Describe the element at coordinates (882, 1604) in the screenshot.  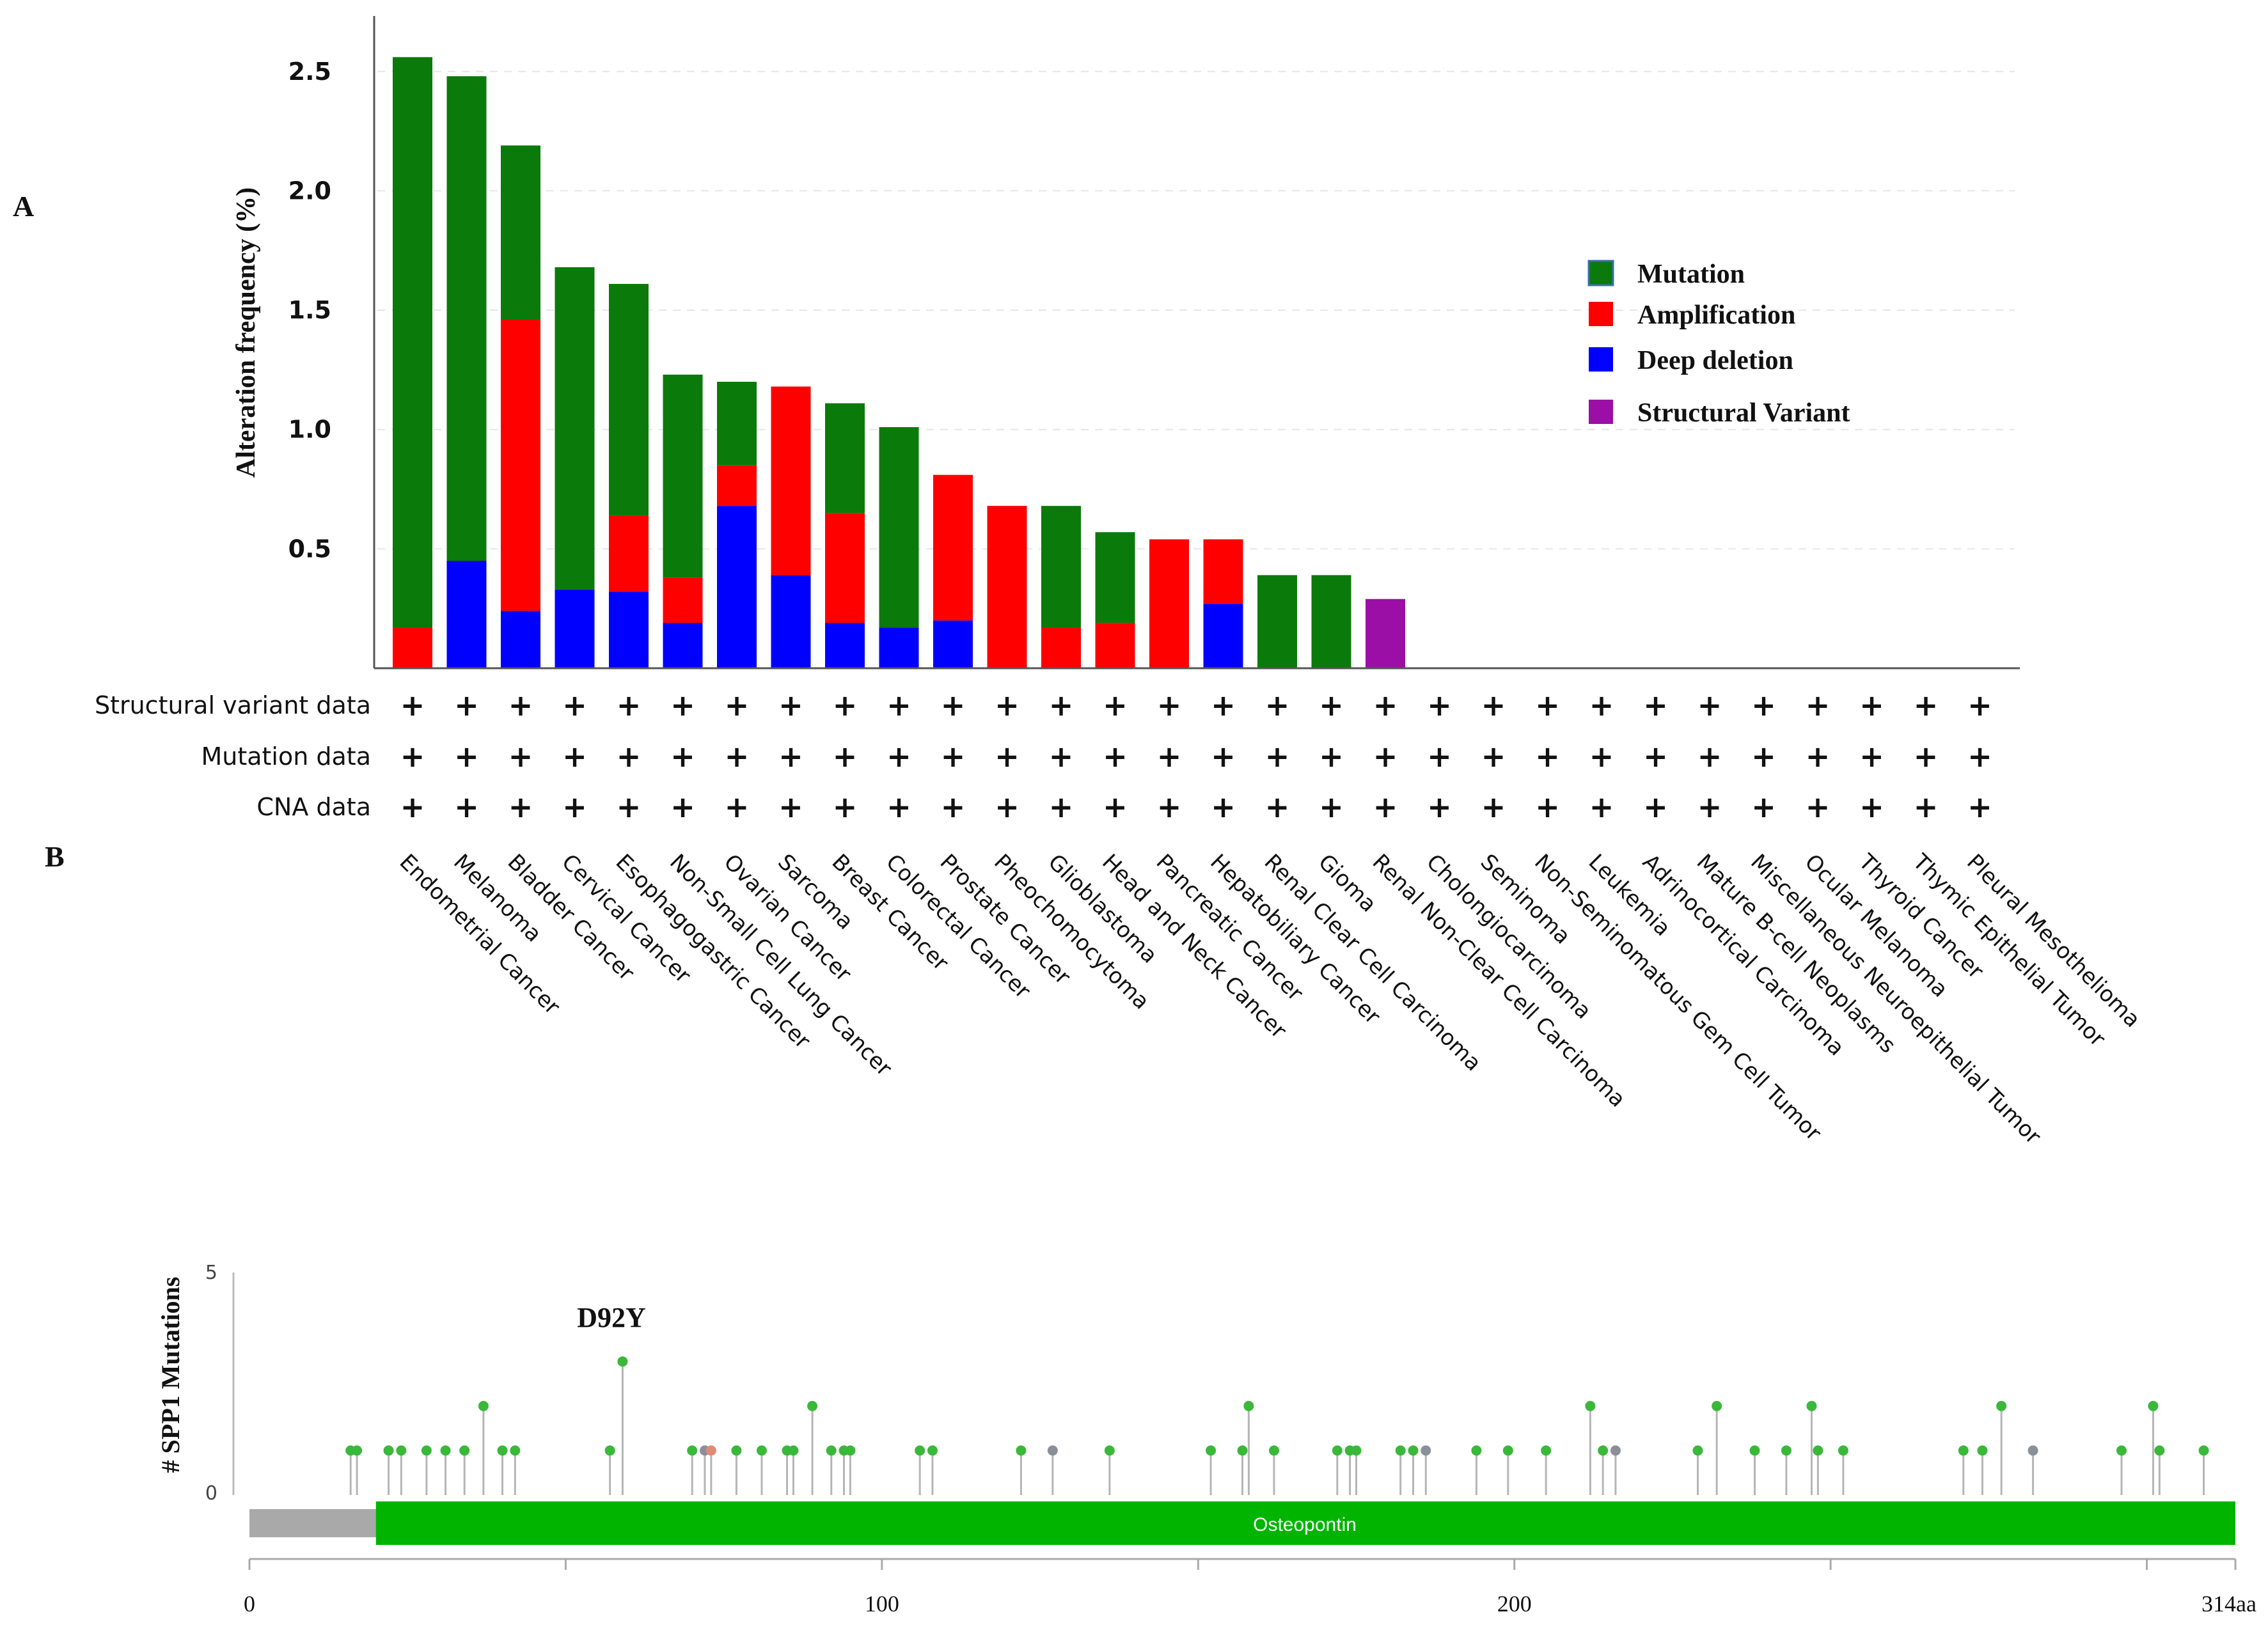
I see `x-tick-label: 100` at that location.